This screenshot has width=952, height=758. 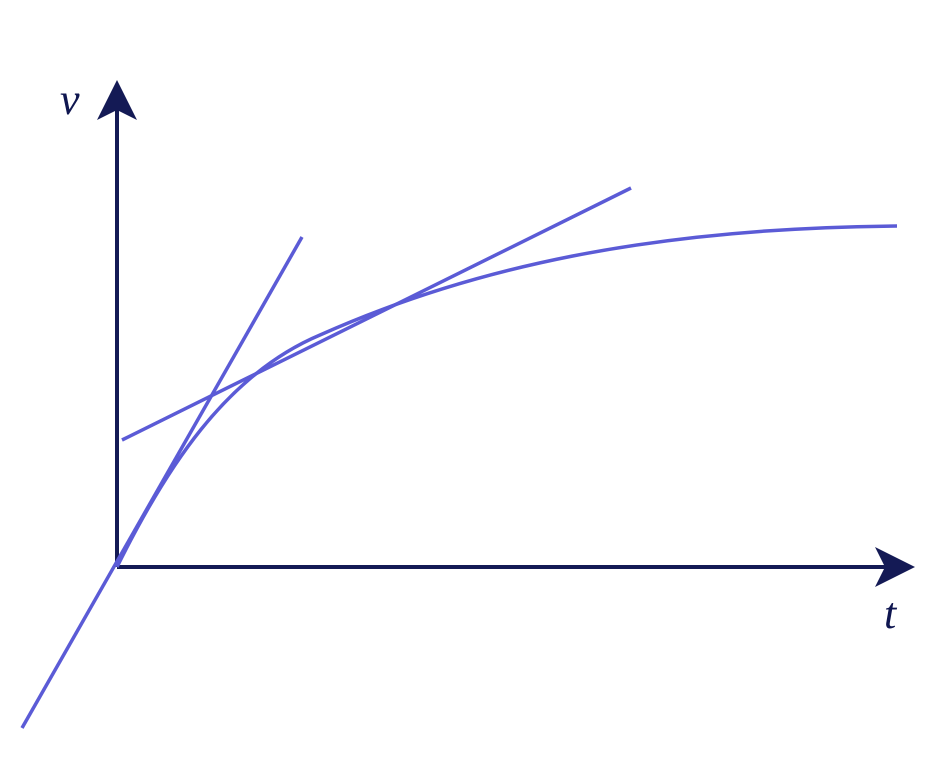 I want to click on t-axis-arrow, so click(x=895, y=567).